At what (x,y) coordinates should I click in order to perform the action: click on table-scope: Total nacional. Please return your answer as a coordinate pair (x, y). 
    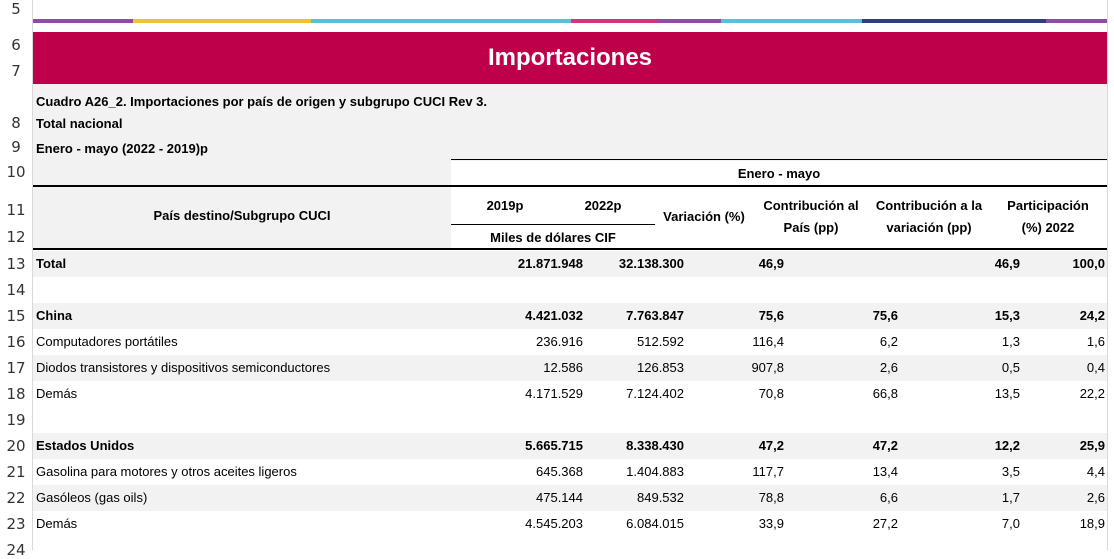
    Looking at the image, I should click on (79, 123).